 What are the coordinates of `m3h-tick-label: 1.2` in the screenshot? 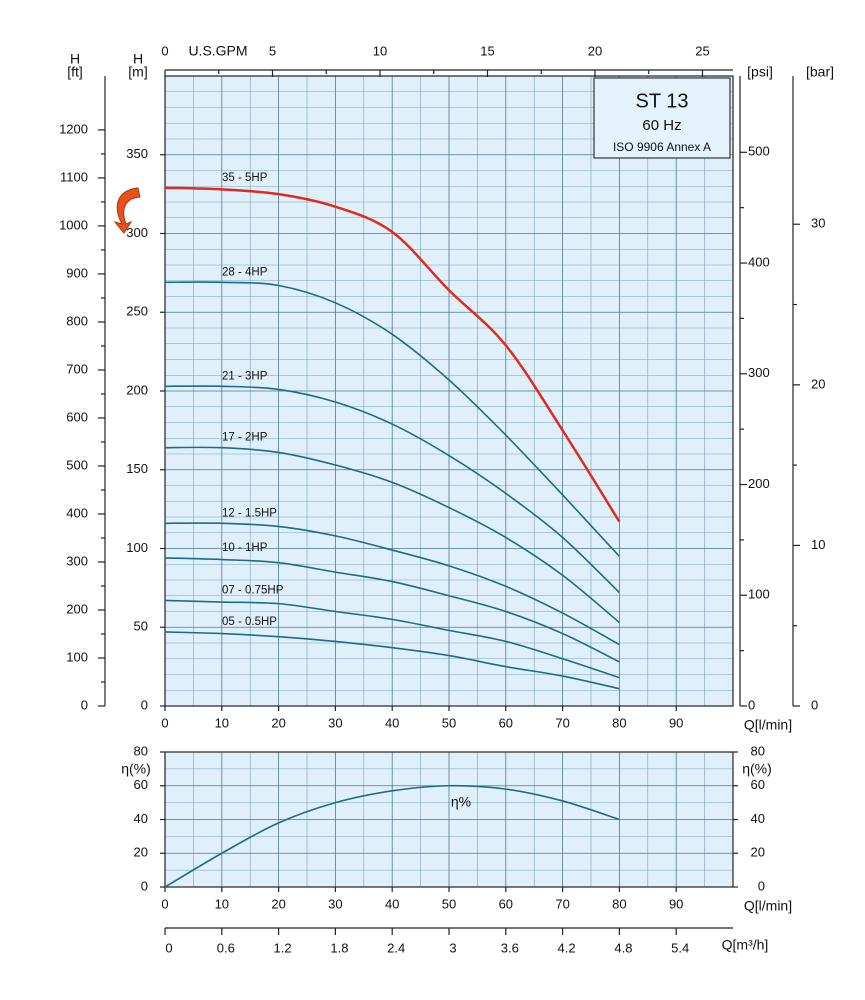 It's located at (283, 947).